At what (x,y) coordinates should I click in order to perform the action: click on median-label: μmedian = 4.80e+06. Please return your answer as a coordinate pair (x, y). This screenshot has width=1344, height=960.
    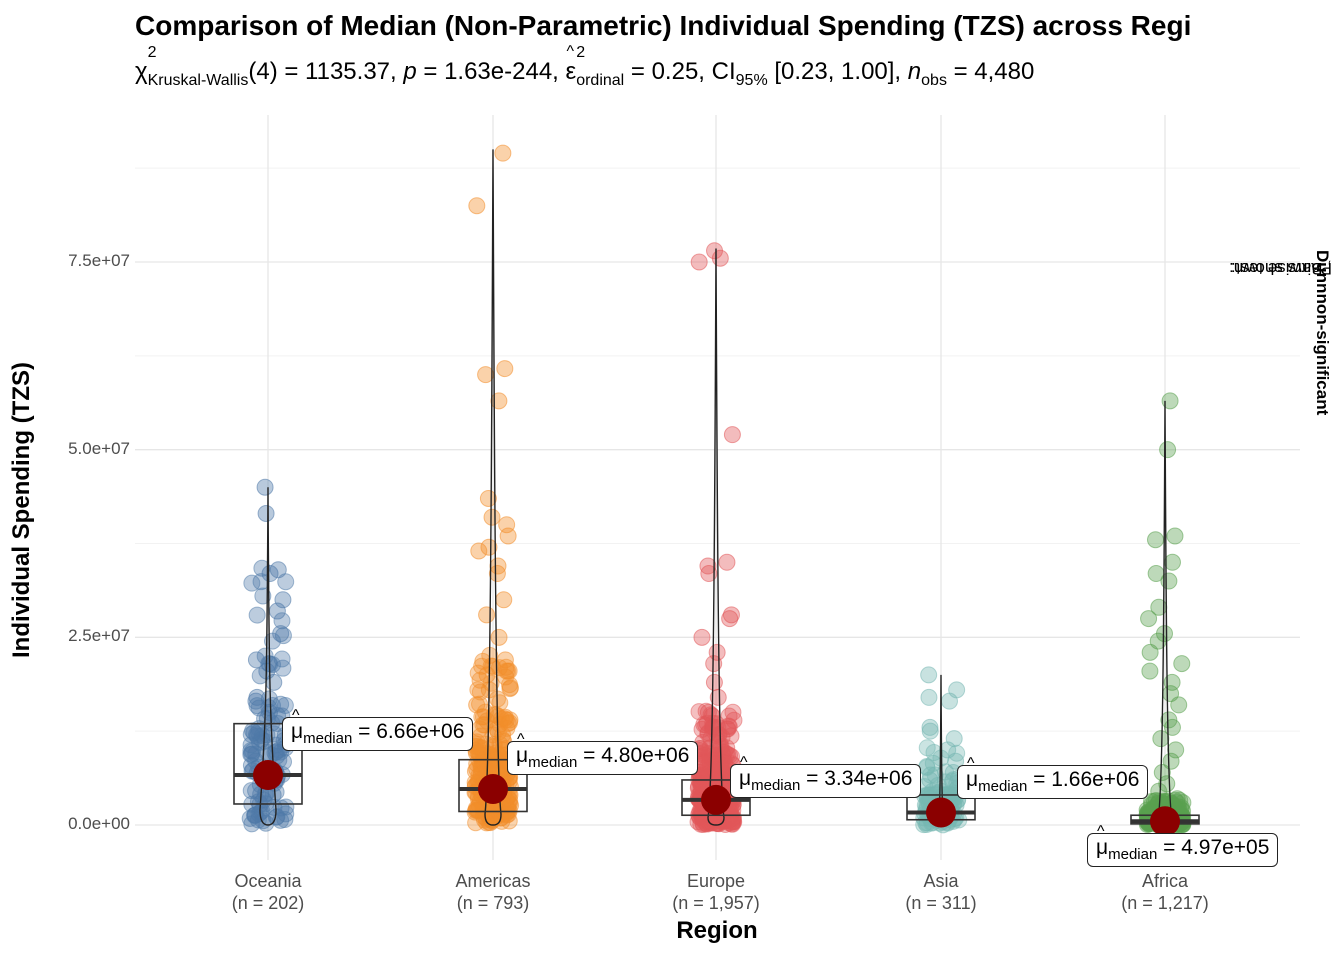
    Looking at the image, I should click on (603, 753).